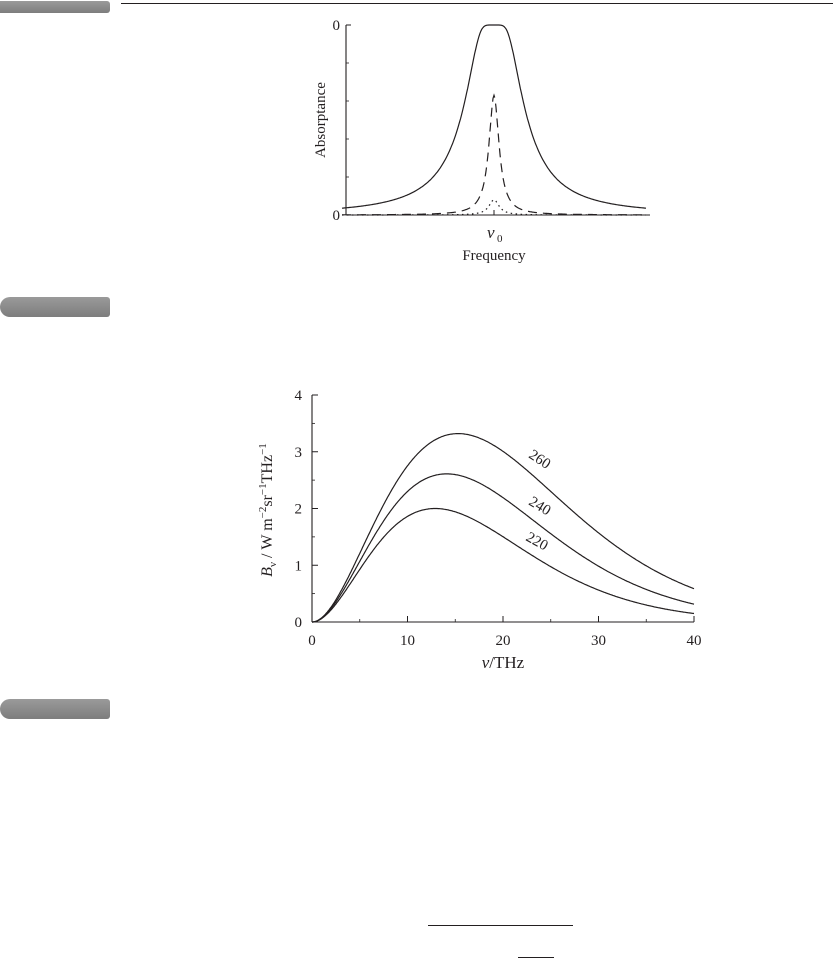  I want to click on chart1-y-tick-label-0: 0, so click(337, 216).